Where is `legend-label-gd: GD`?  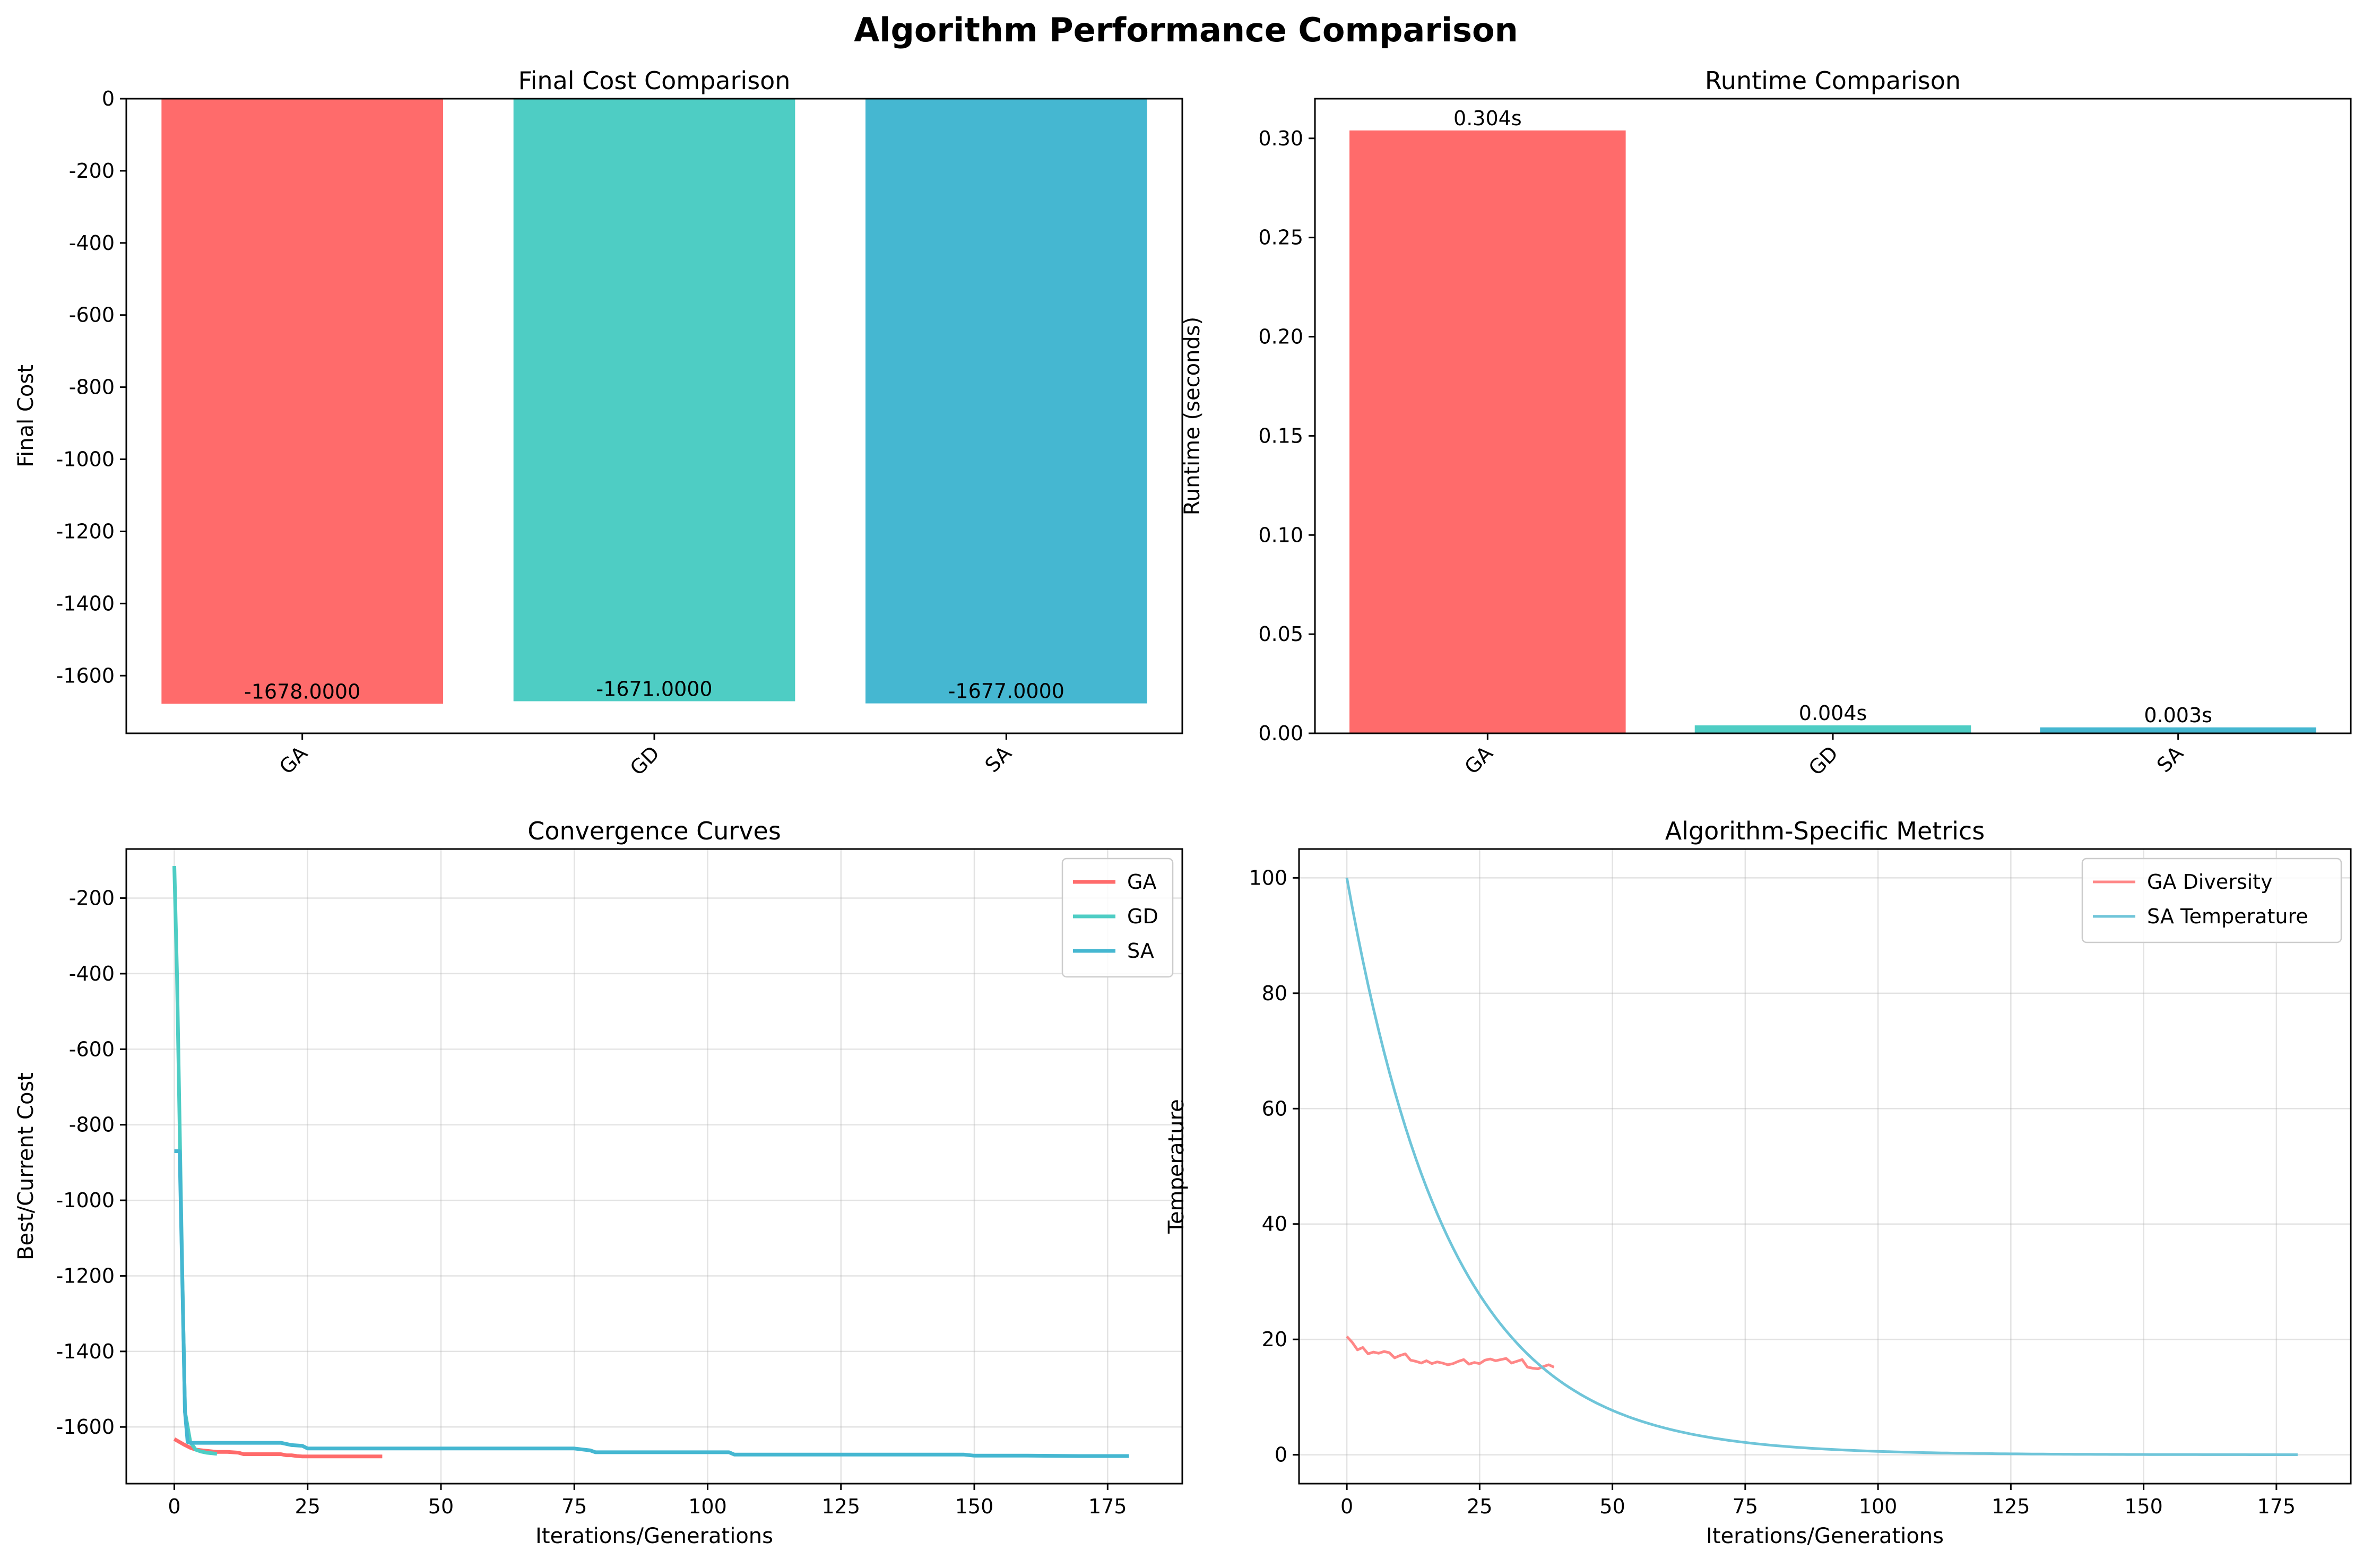 legend-label-gd: GD is located at coordinates (1142, 916).